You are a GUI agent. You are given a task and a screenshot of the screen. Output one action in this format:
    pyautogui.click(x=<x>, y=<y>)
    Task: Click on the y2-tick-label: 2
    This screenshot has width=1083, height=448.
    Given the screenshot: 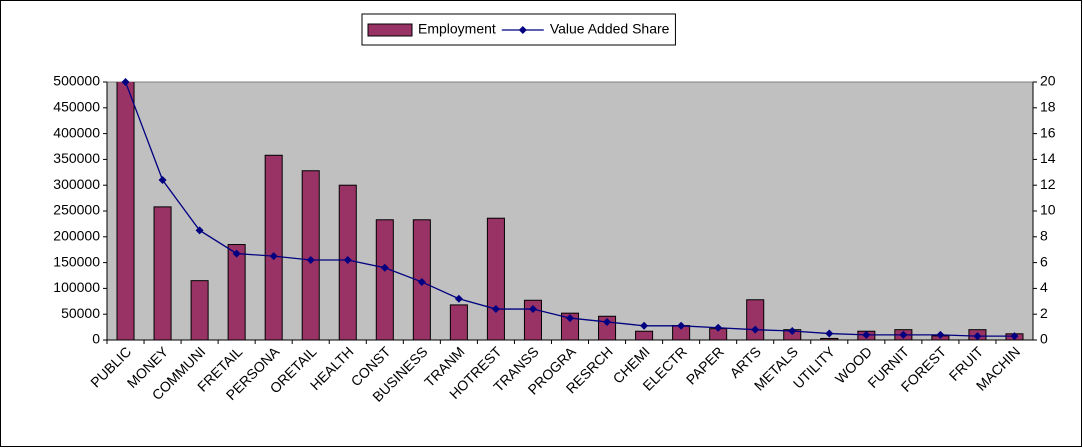 What is the action you would take?
    pyautogui.click(x=1044, y=313)
    